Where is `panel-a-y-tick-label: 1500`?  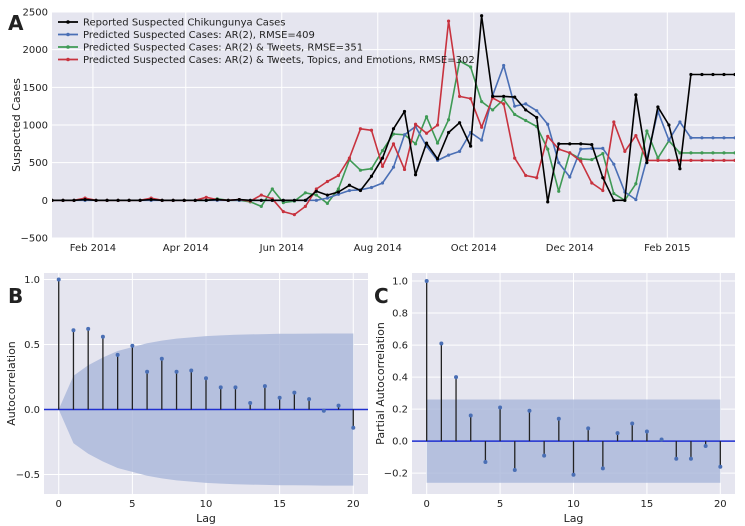 panel-a-y-tick-label: 1500 is located at coordinates (35, 88).